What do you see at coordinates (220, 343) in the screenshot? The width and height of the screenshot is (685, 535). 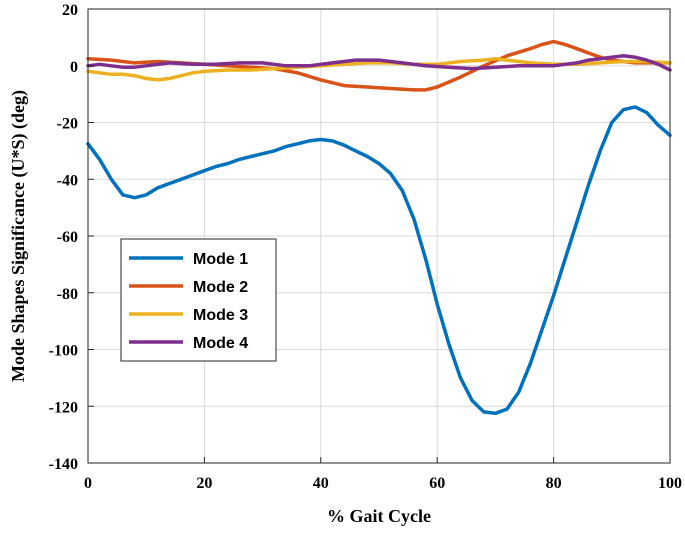 I see `legend-label-mode-4: Mode 4` at bounding box center [220, 343].